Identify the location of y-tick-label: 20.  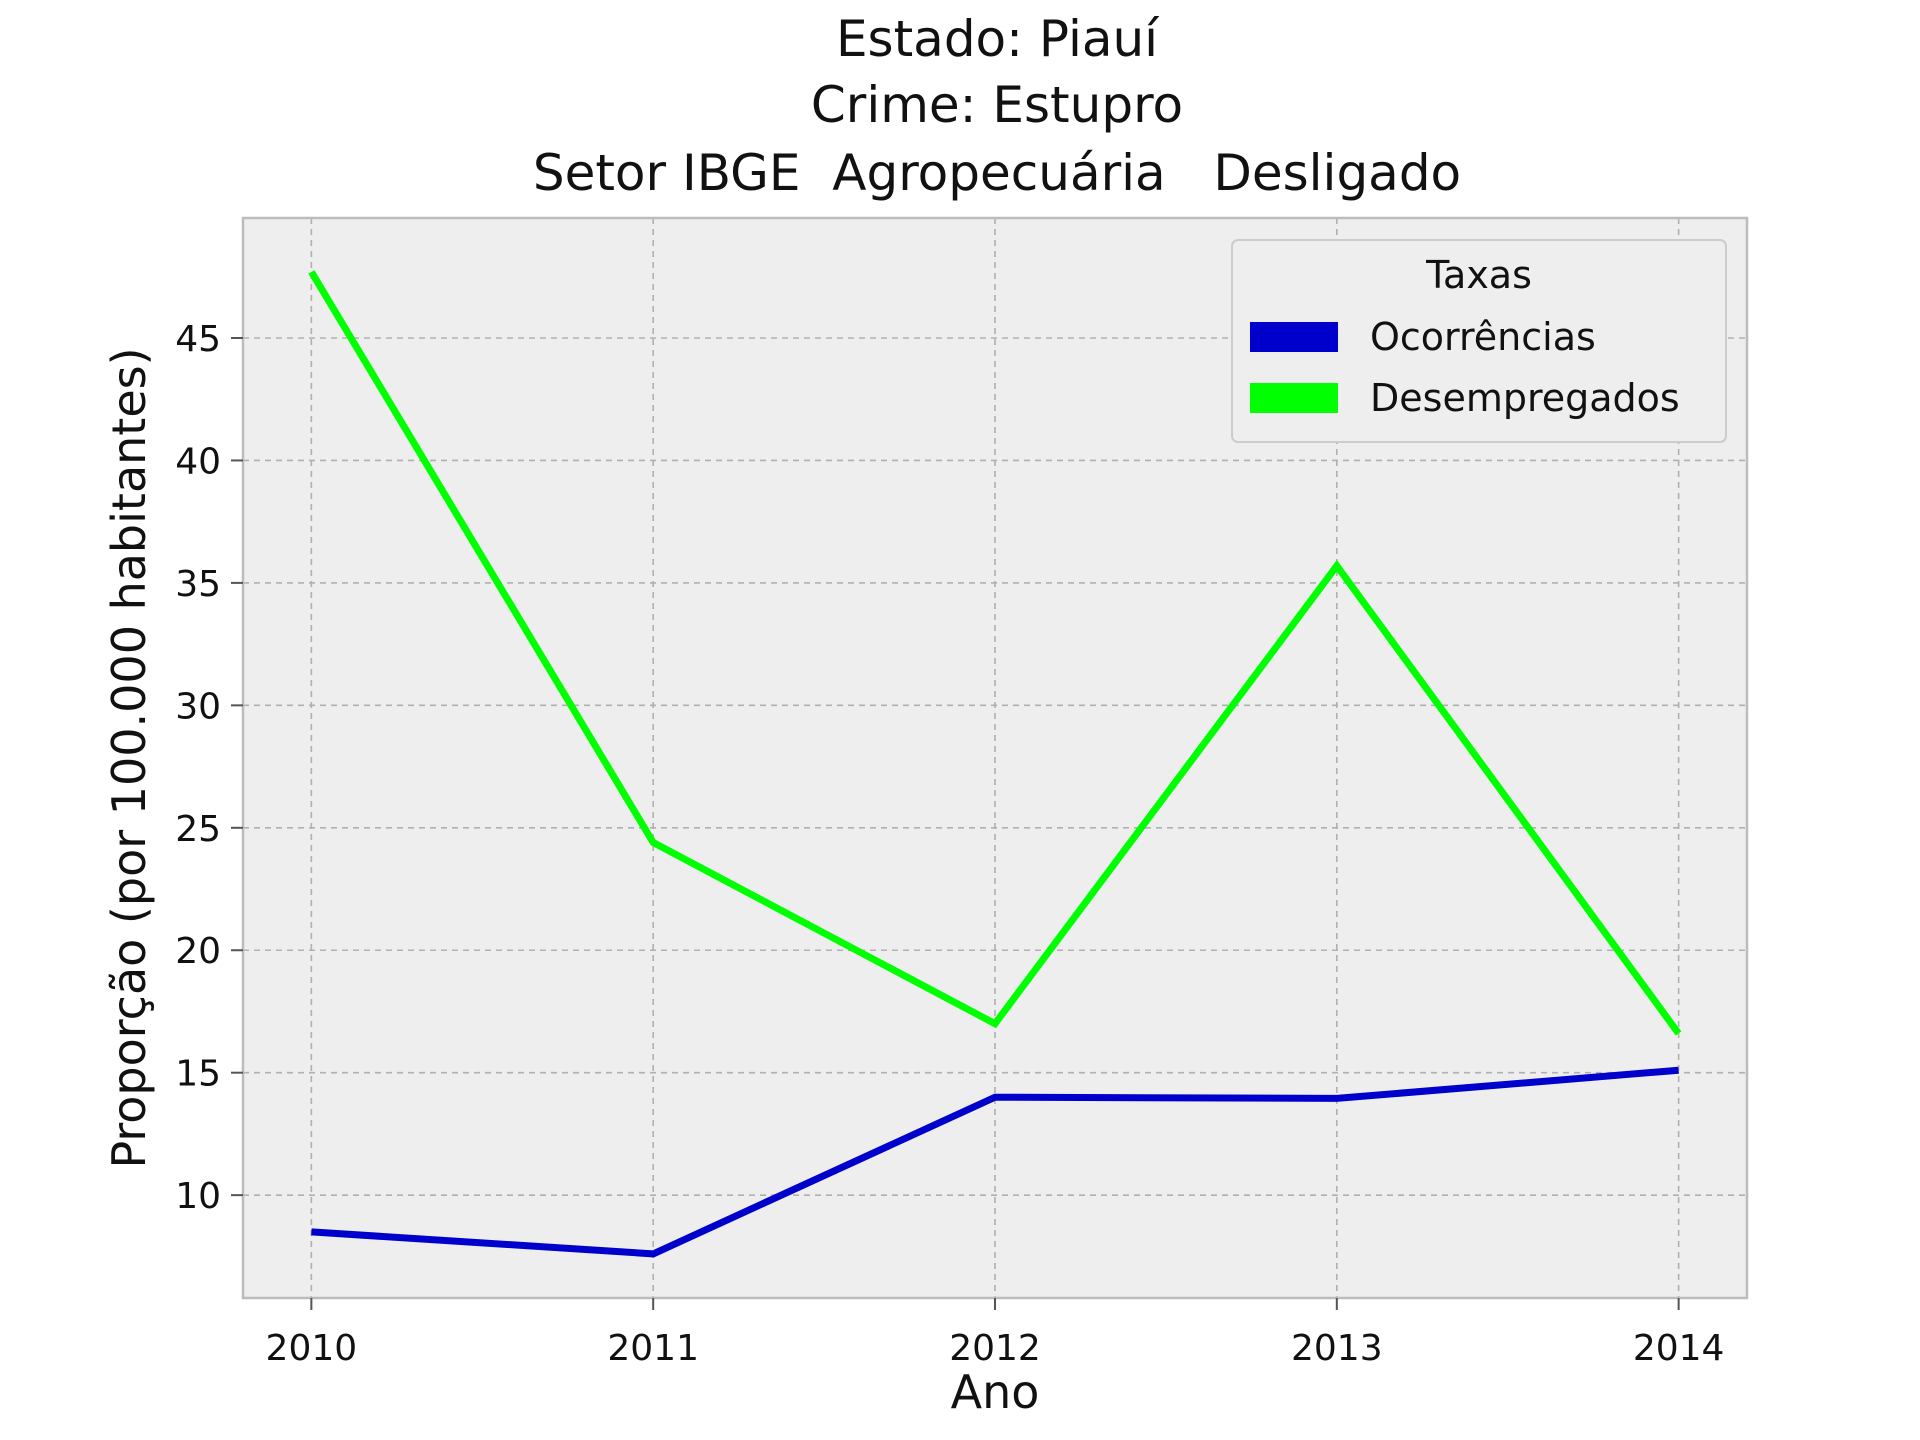
(198, 951).